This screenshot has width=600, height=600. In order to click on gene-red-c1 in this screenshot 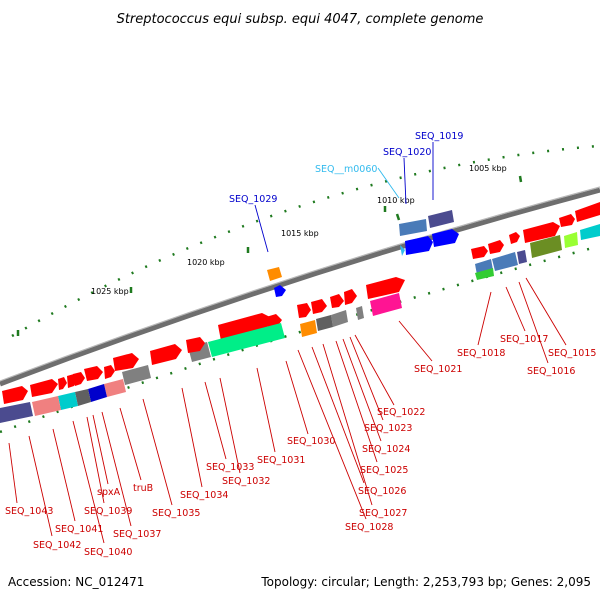, I will do `click(245, 327)`.